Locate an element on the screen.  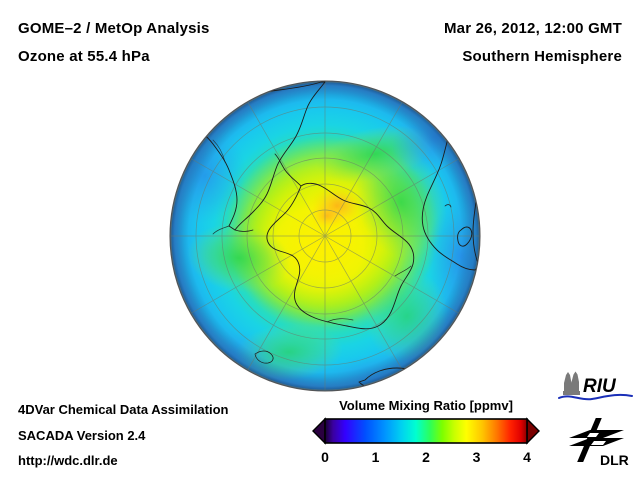
coastline-antarctic-peninsula is located at coordinates (288, 170).